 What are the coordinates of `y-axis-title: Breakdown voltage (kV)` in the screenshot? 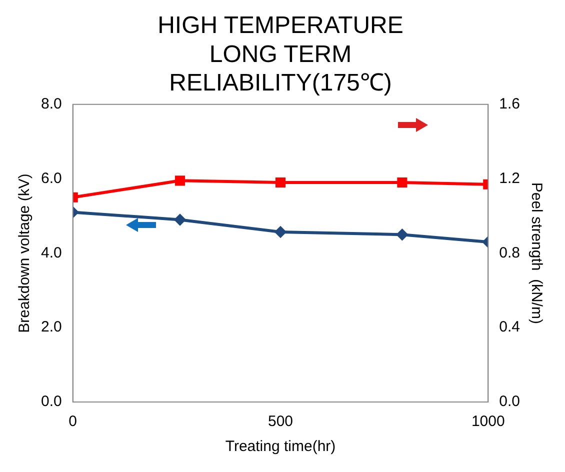 It's located at (25, 253).